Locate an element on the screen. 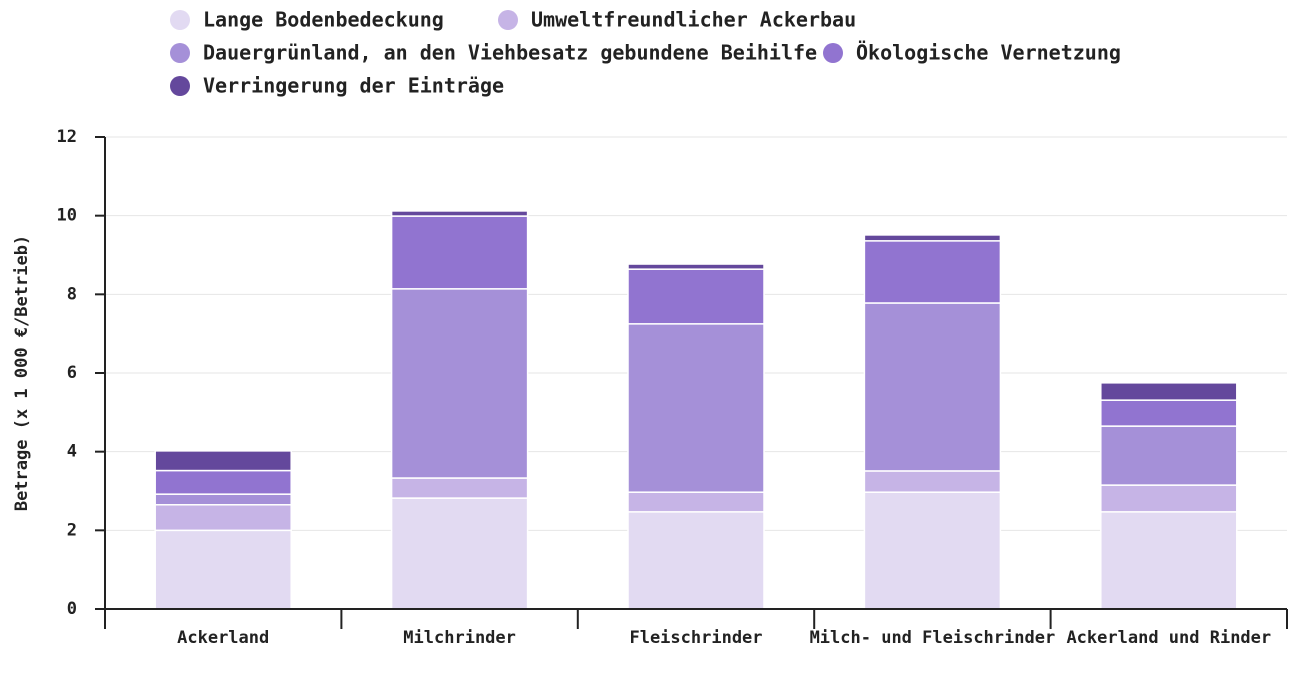 The image size is (1298, 673). legend-label: Ökologische Vernetzung is located at coordinates (988, 53).